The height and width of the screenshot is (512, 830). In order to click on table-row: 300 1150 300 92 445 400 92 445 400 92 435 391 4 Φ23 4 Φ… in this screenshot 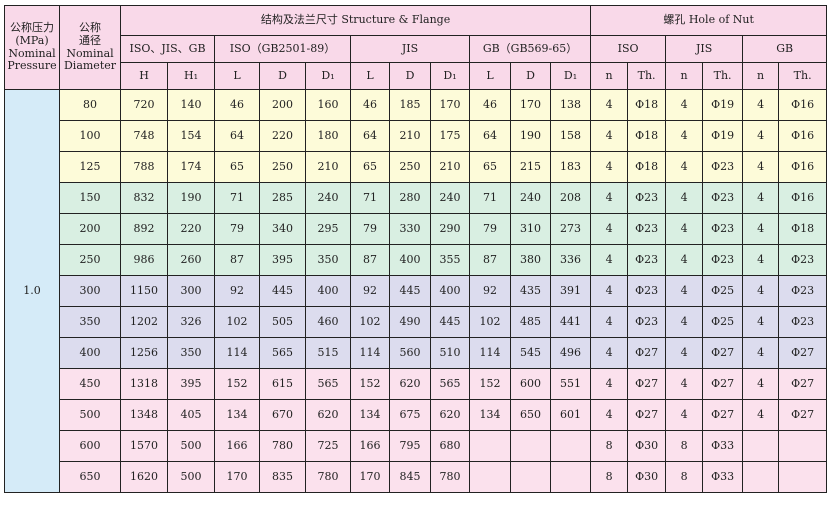, I will do `click(416, 291)`.